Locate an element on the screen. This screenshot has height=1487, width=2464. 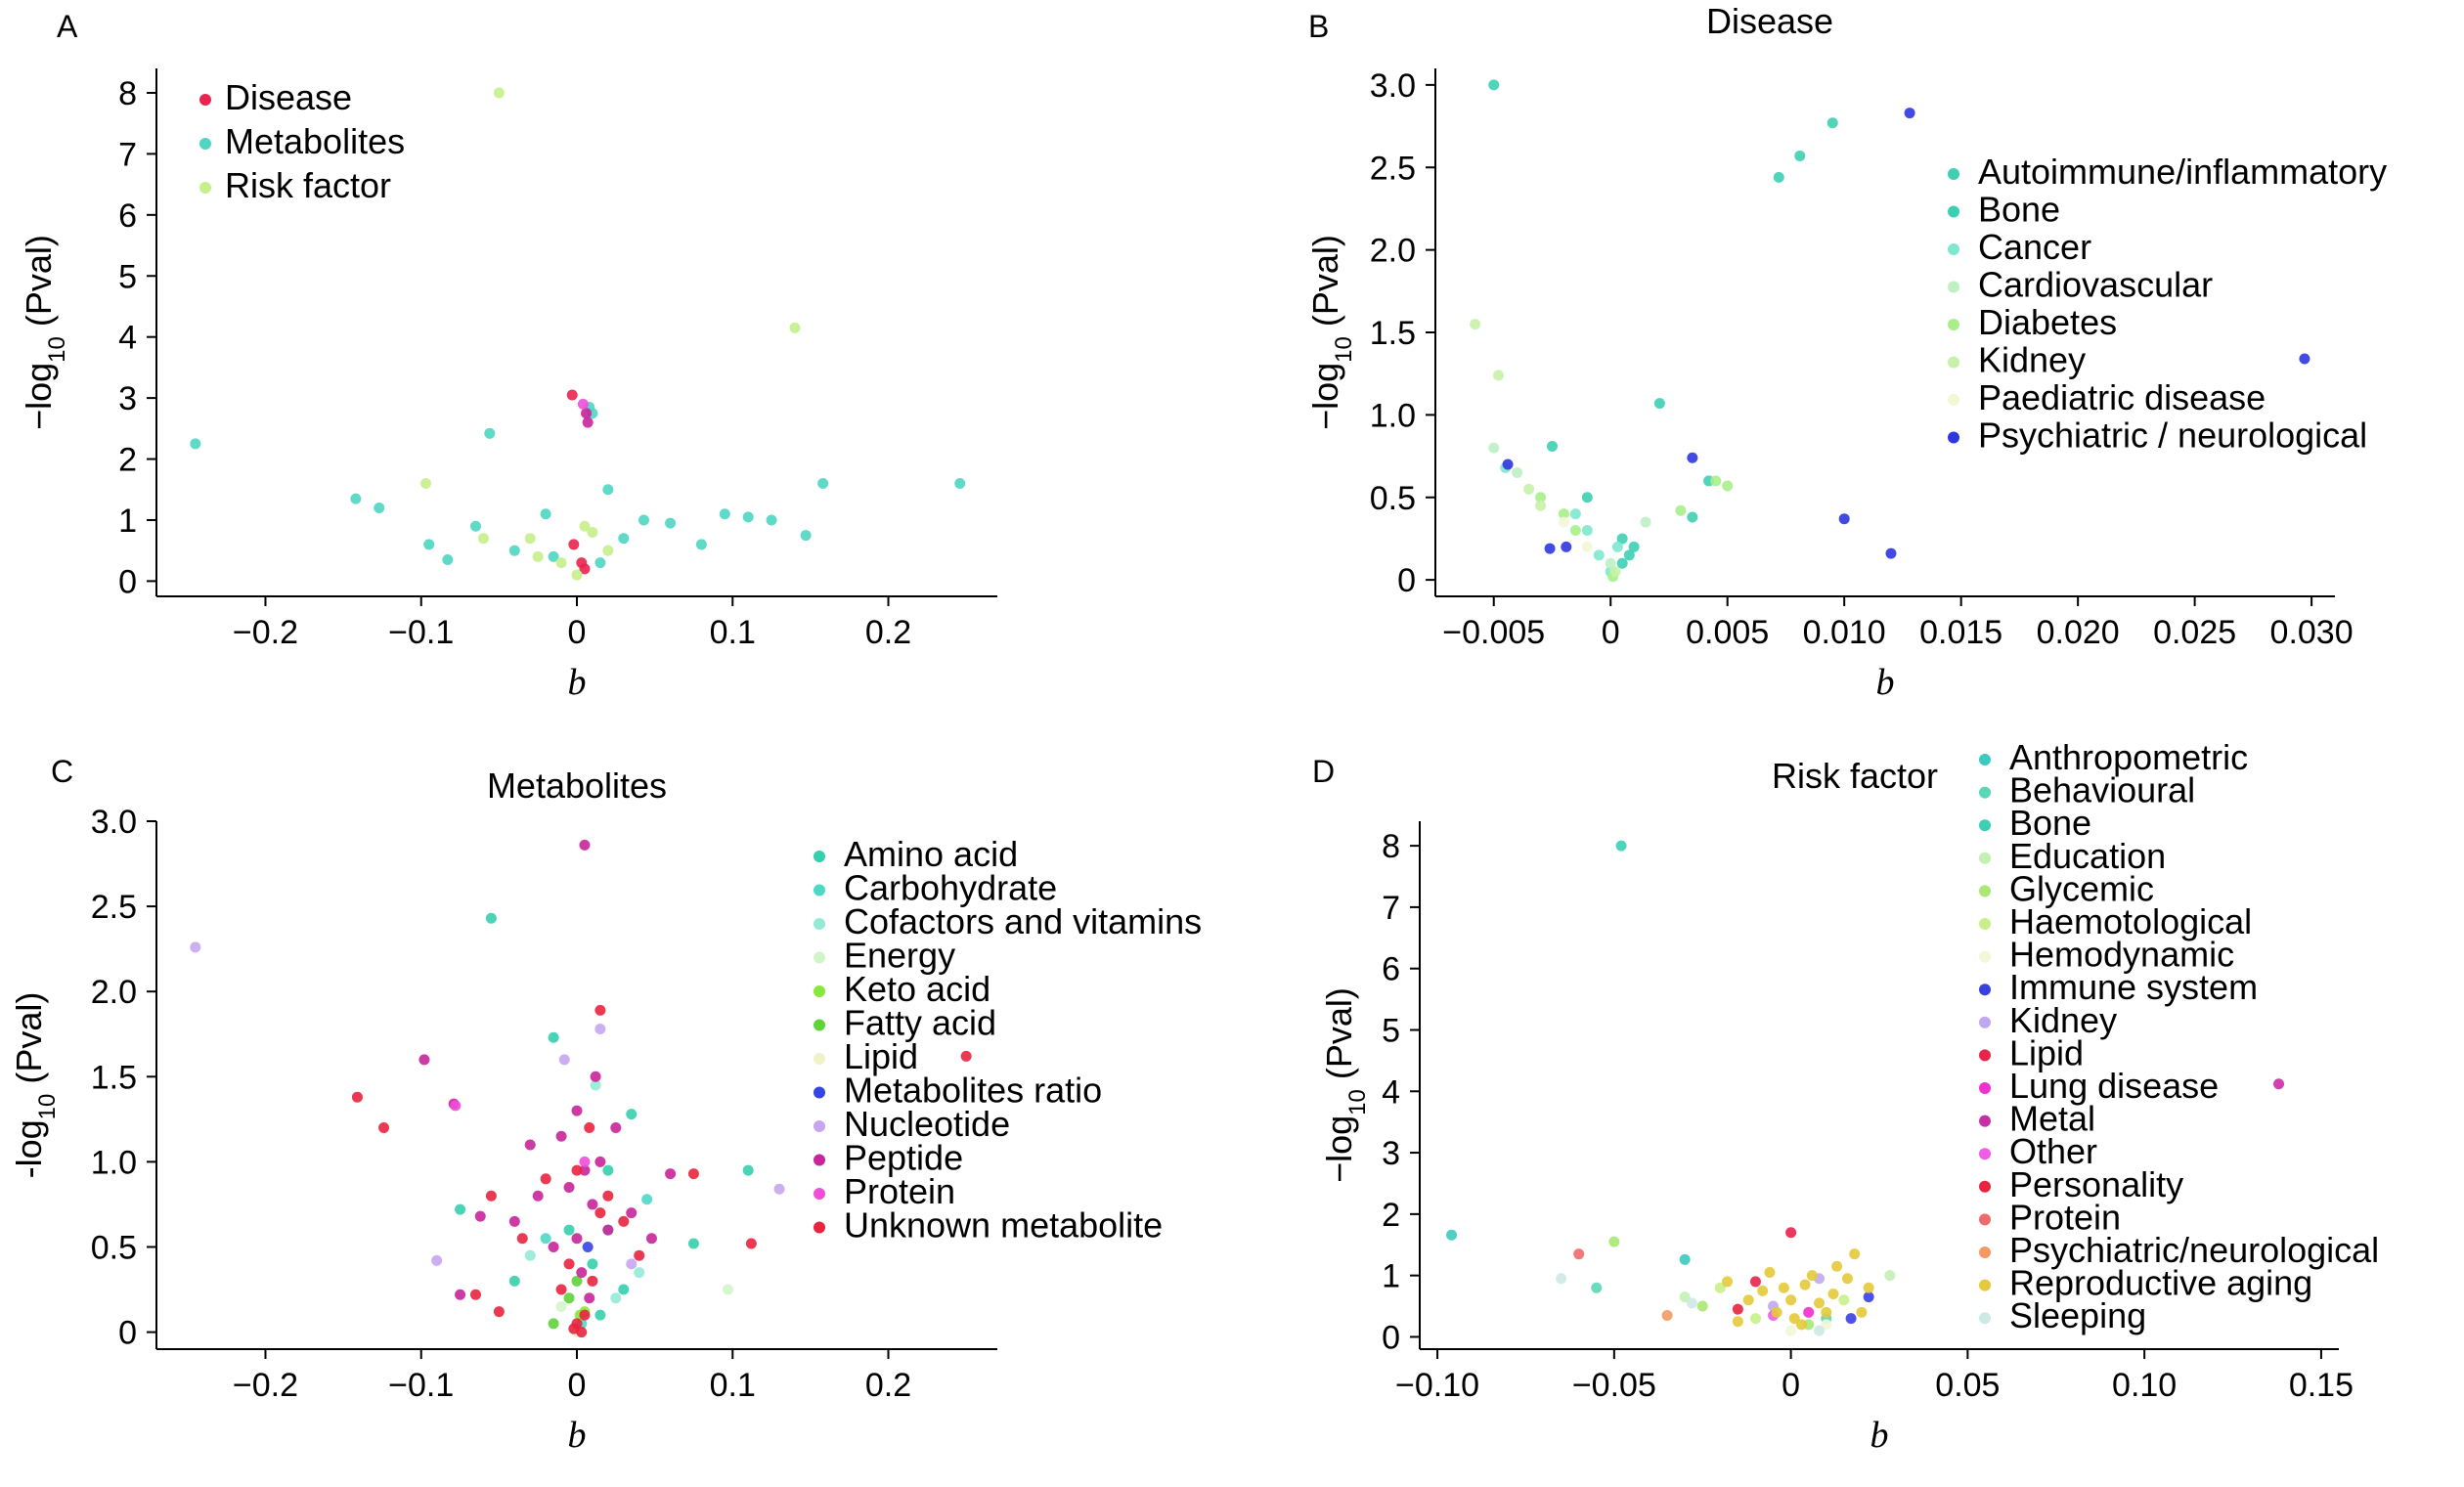
point-immune-system is located at coordinates (1851, 1319).